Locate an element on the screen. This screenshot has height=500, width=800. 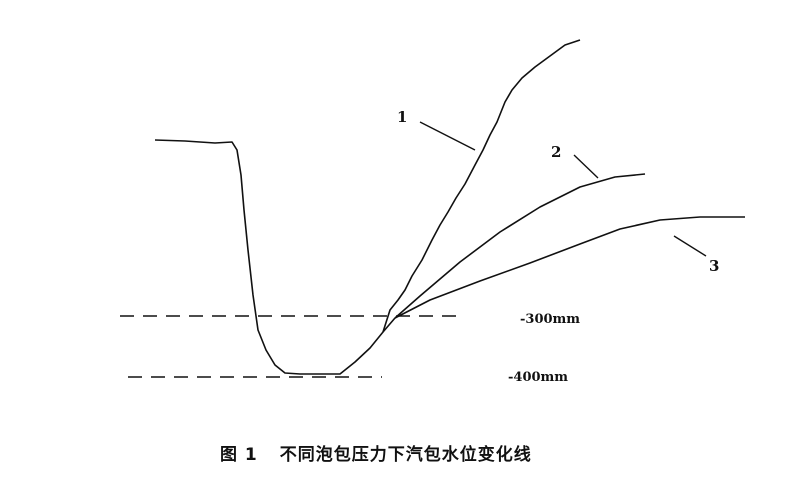
curve-3-label: 3 is located at coordinates (714, 266).